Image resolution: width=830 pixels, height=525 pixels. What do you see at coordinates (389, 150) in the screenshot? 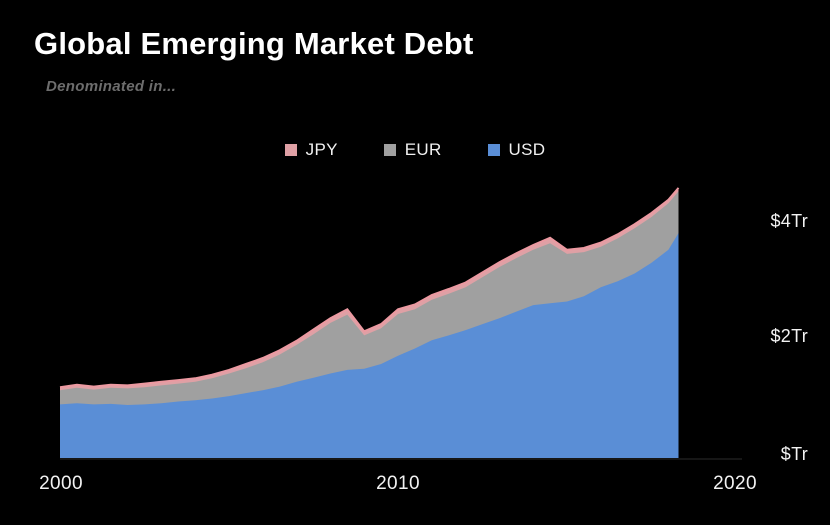
I see `legend-swatch-eur-icon` at bounding box center [389, 150].